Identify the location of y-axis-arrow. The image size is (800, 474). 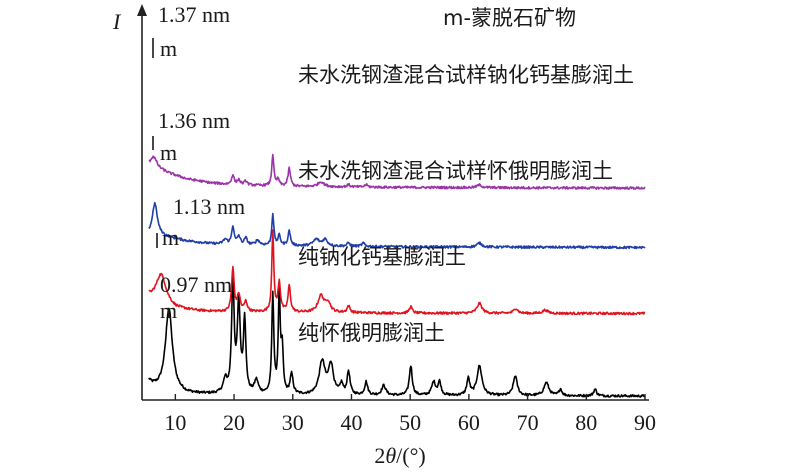
(142, 10).